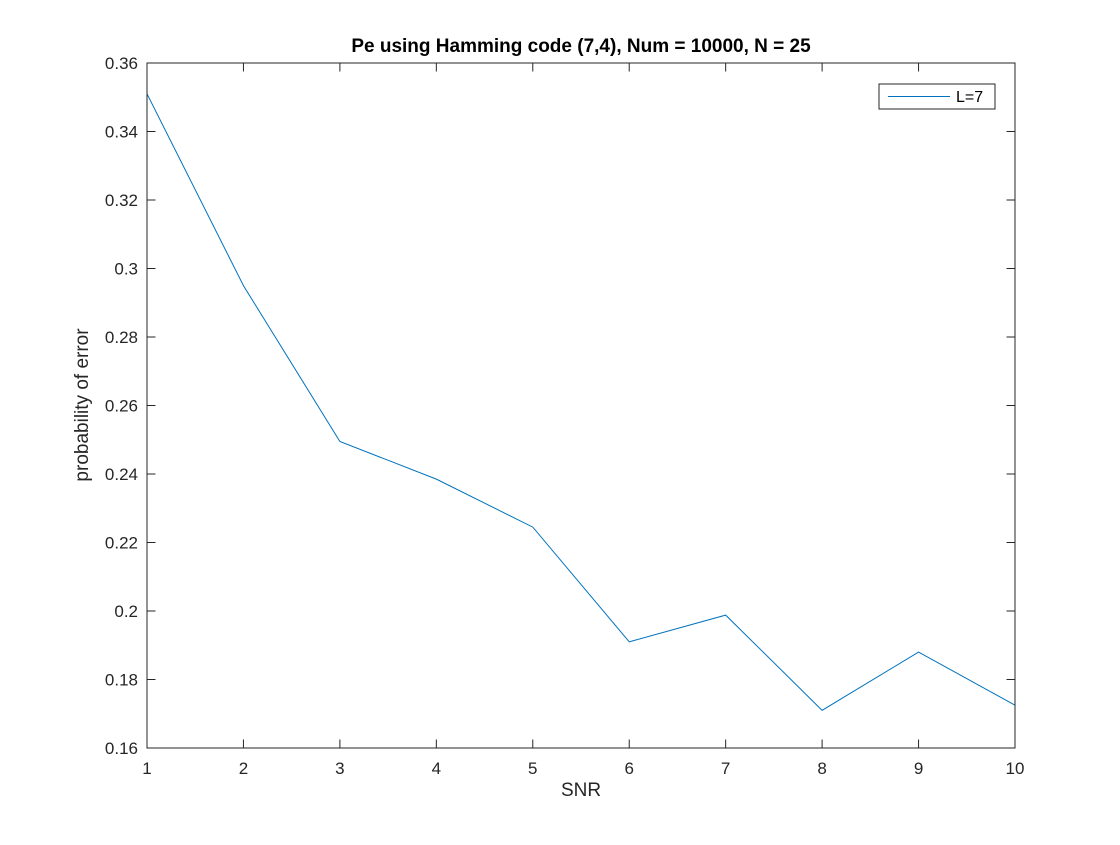  I want to click on x-tick-label: 6, so click(628, 768).